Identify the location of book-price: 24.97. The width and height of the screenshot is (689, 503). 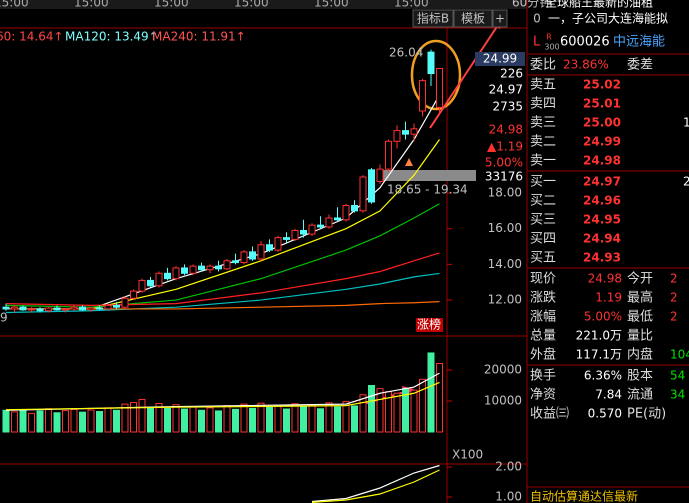
(602, 182).